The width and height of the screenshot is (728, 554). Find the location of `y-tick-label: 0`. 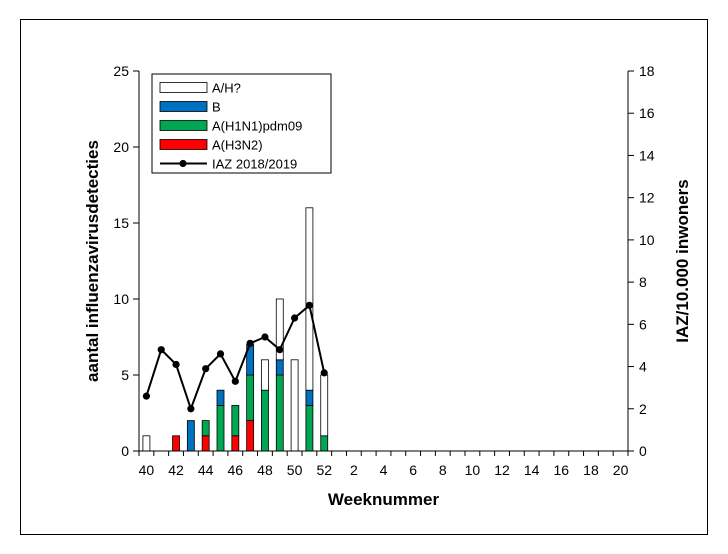

y-tick-label: 0 is located at coordinates (125, 451).